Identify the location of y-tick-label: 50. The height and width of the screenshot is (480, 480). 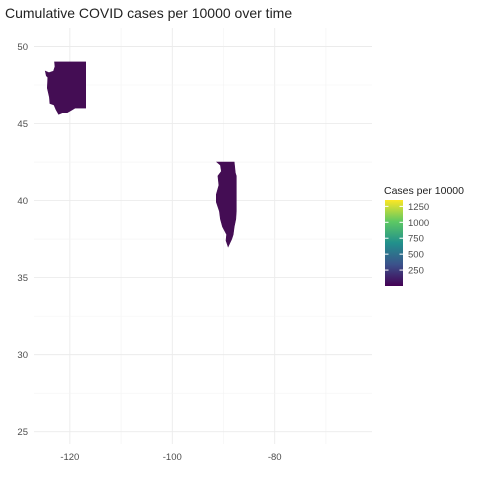
(22, 47).